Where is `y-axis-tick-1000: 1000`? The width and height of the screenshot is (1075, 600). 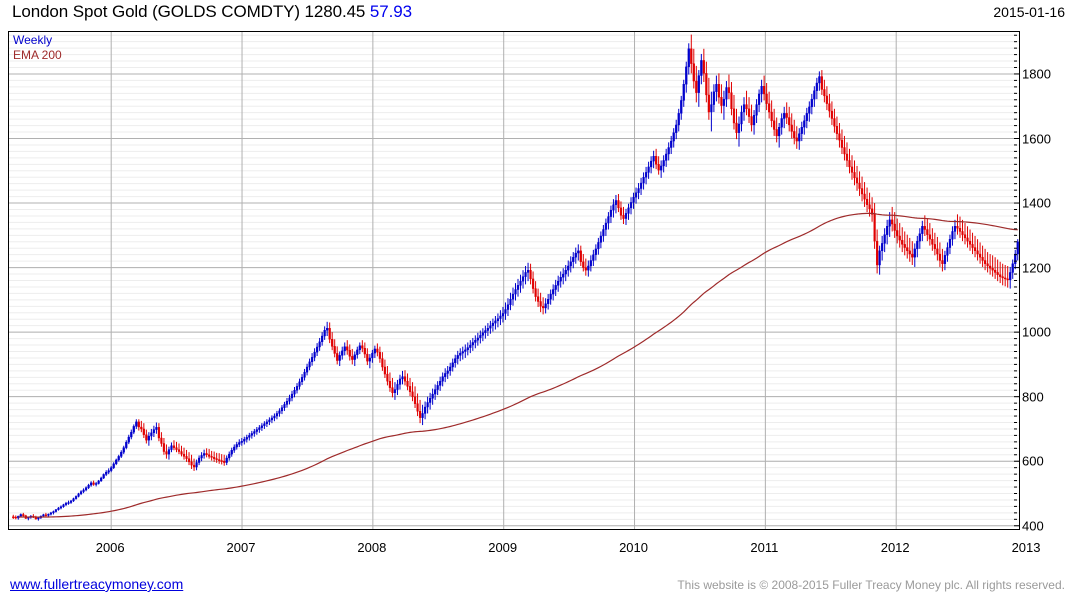
y-axis-tick-1000: 1000 is located at coordinates (1036, 332).